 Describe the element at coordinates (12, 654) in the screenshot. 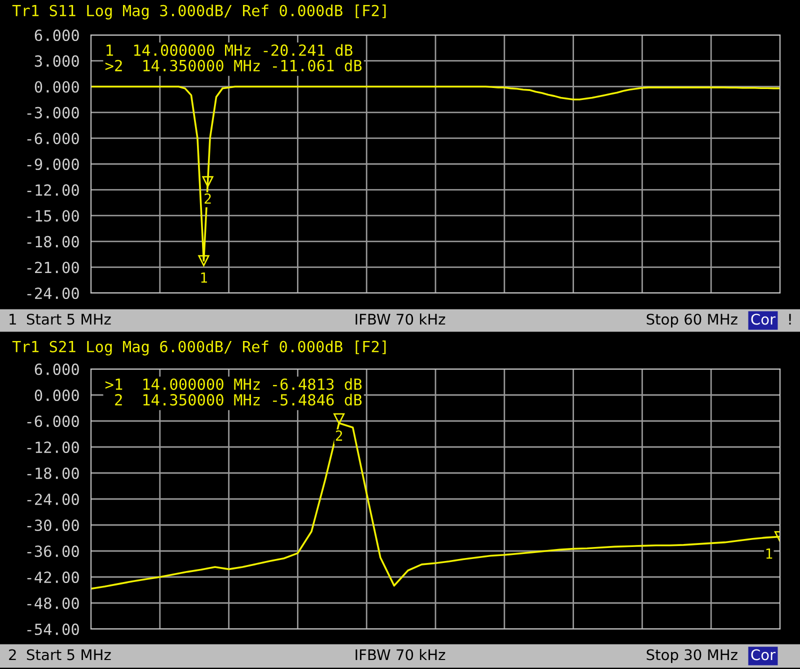

I see `text: 2` at that location.